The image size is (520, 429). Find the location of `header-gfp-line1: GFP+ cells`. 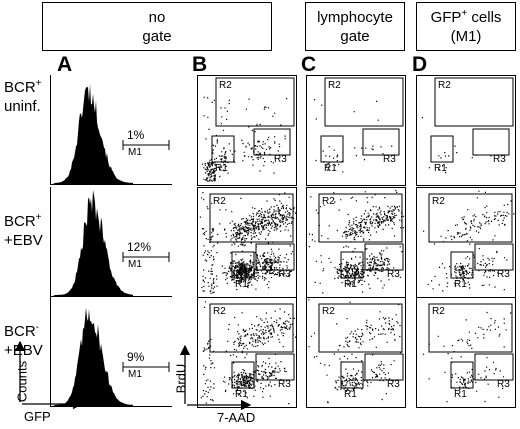

header-gfp-line1: GFP+ cells is located at coordinates (466, 16).